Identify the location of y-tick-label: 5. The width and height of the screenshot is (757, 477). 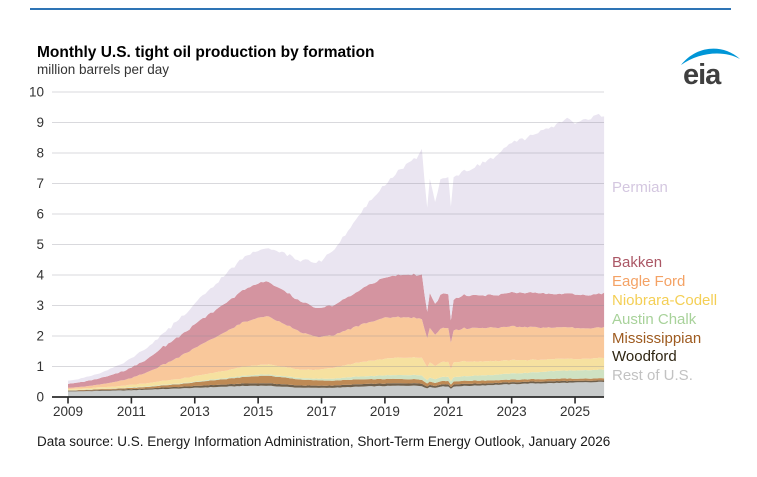
(40, 244).